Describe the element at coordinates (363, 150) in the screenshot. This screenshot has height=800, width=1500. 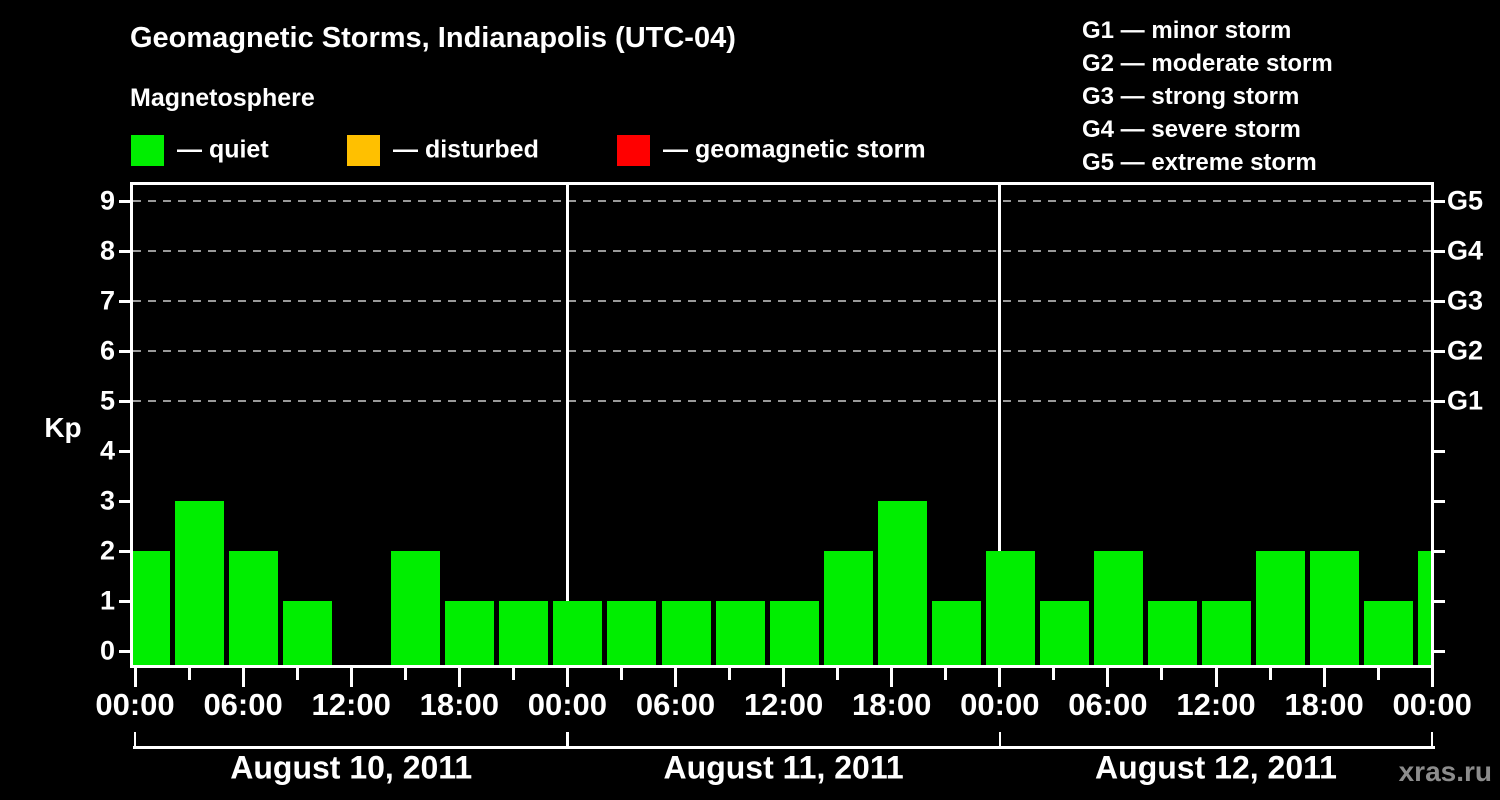
I see `legend-swatch-disturbed` at that location.